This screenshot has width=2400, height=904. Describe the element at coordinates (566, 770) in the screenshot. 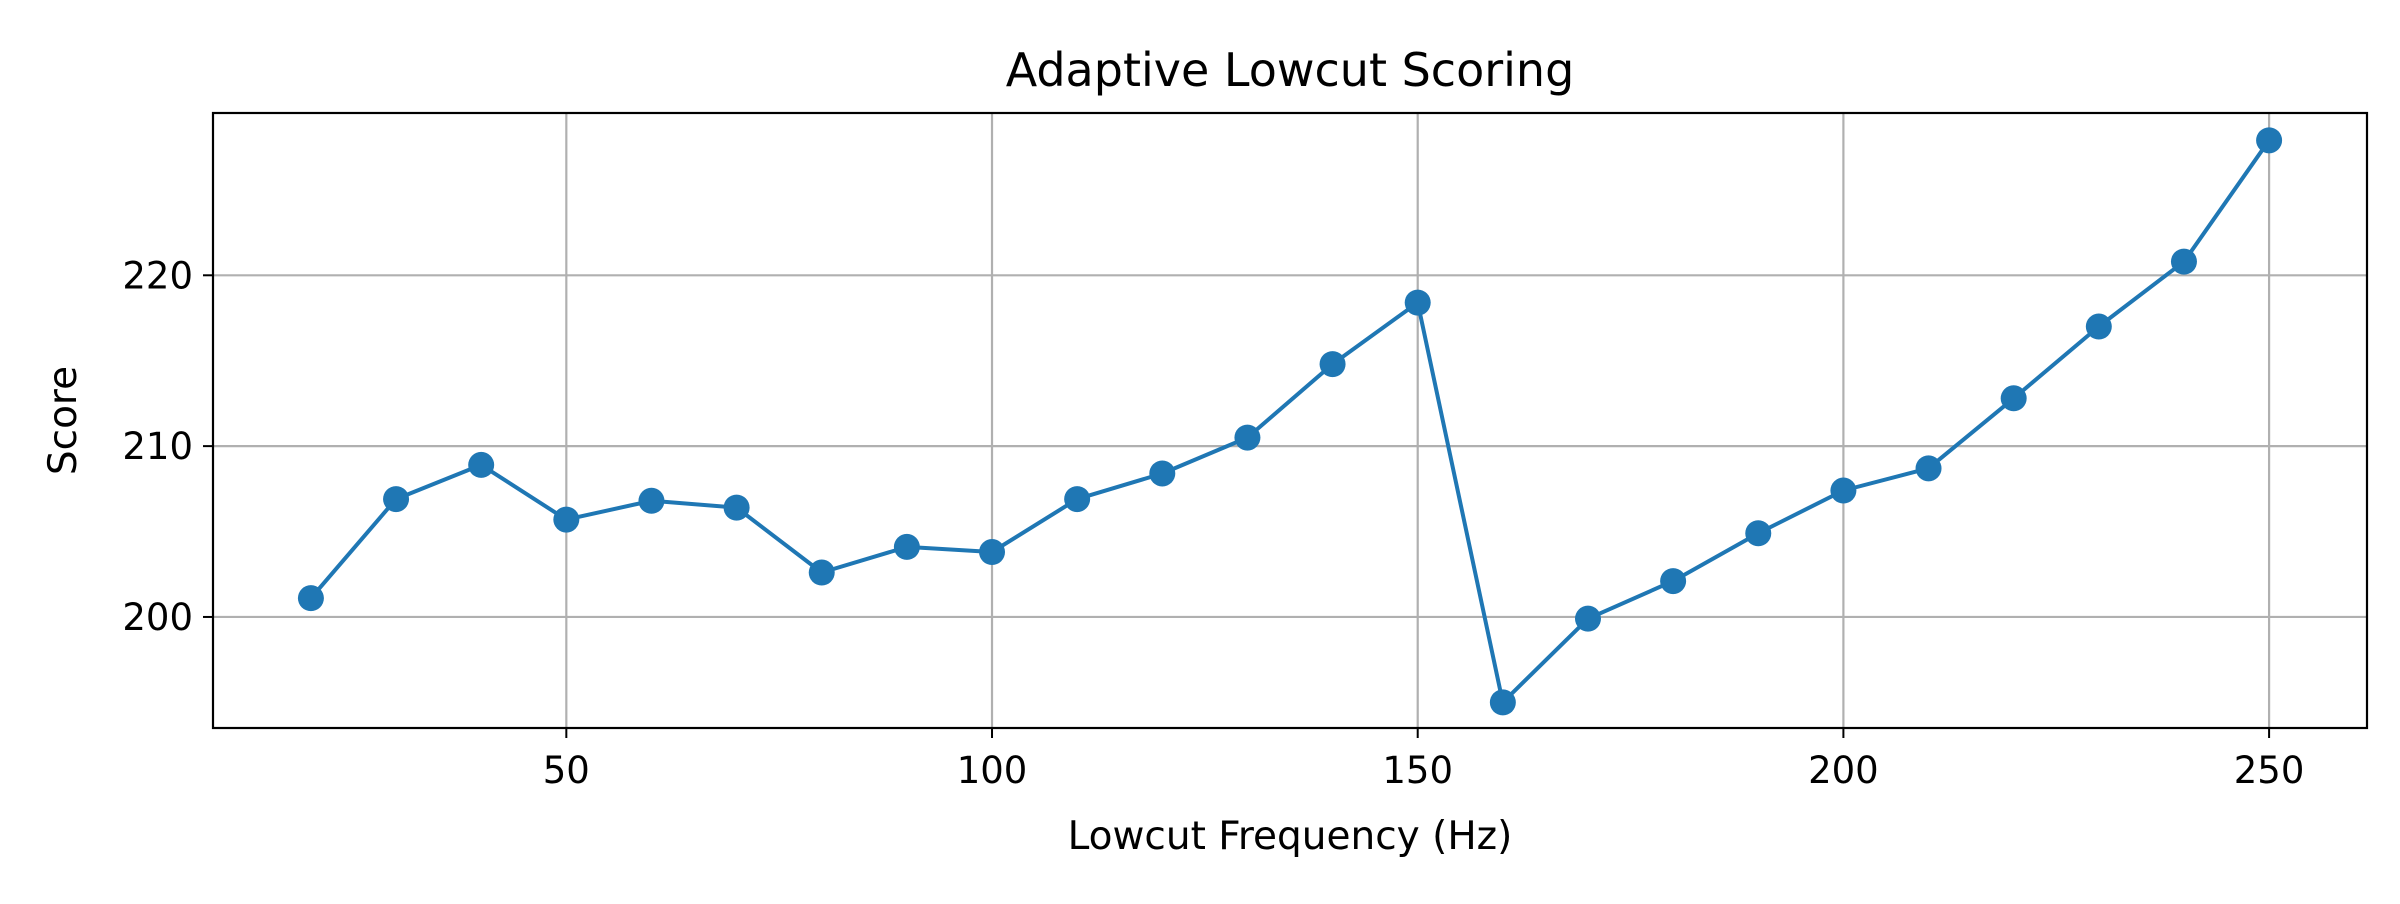

I see `x-tick-label: 50` at that location.